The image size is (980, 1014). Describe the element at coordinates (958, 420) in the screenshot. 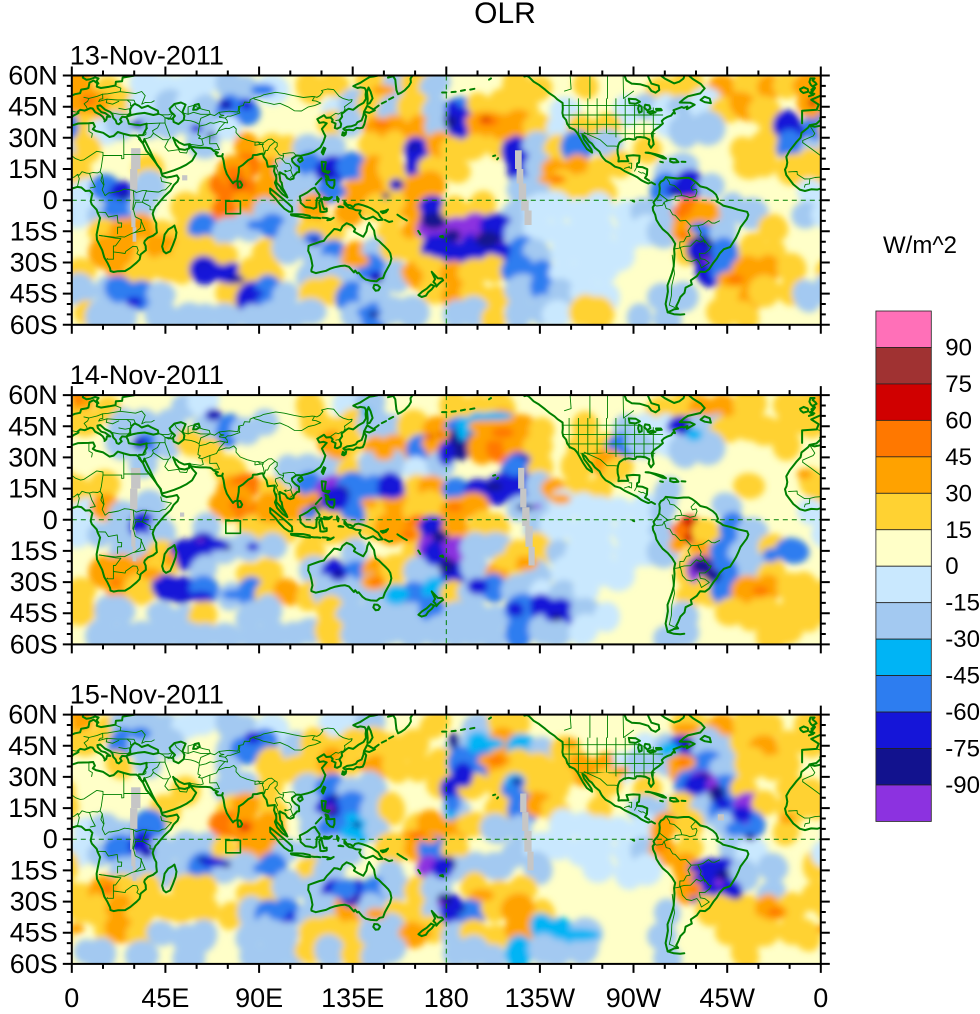

I see `svg-text: 60` at that location.